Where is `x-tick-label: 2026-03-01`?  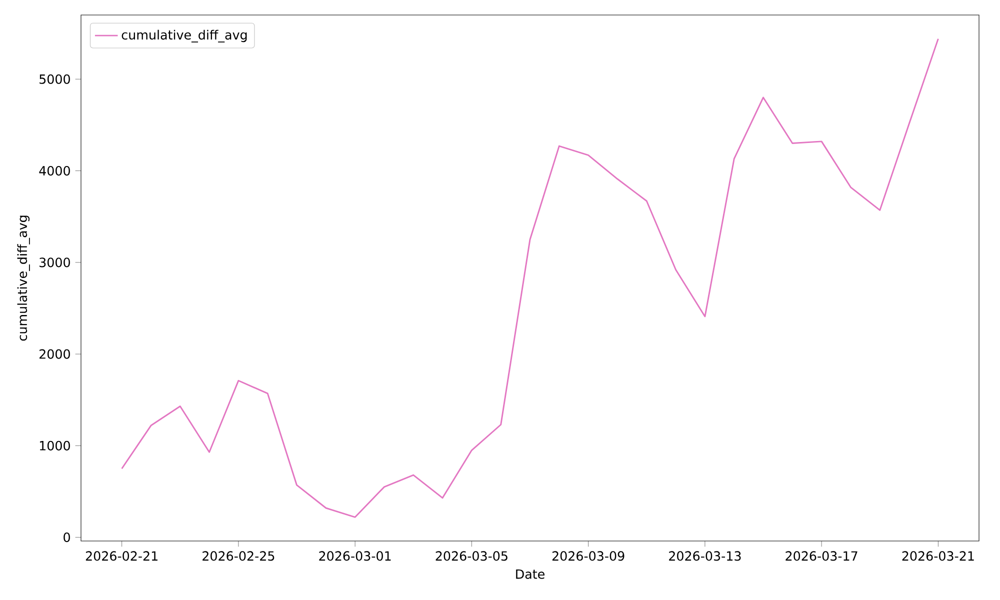 x-tick-label: 2026-03-01 is located at coordinates (355, 556).